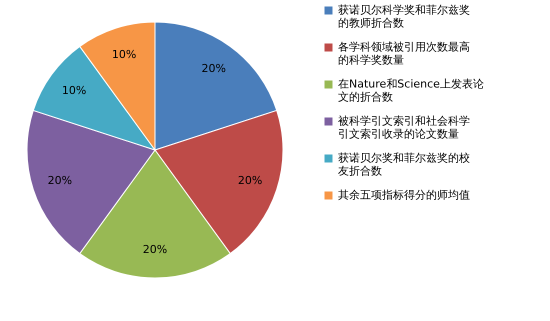 The image size is (550, 321). Describe the element at coordinates (404, 127) in the screenshot. I see `legend-label: 被科学引文索引和社会科学引文索引收录的论文数量` at that location.